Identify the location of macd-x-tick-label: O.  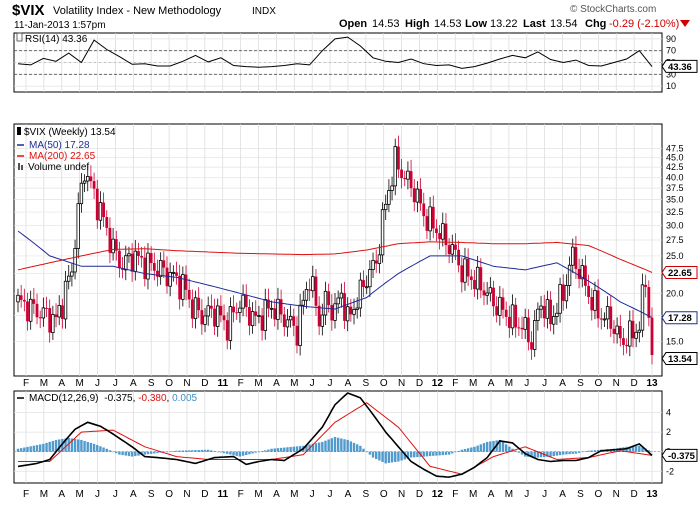
(169, 494).